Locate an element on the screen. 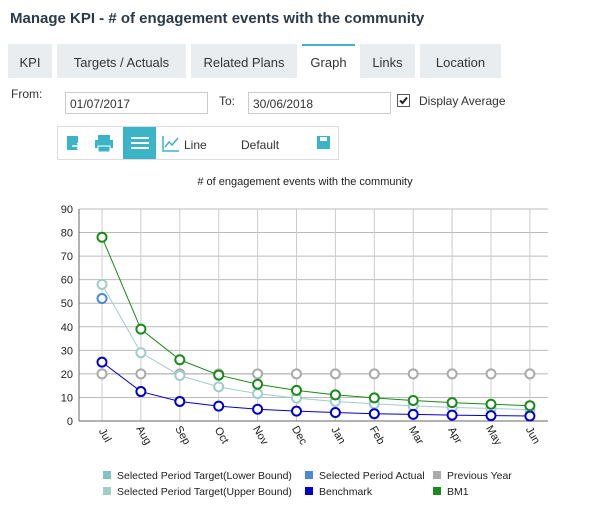  y-tick-label: 40 is located at coordinates (67, 328).